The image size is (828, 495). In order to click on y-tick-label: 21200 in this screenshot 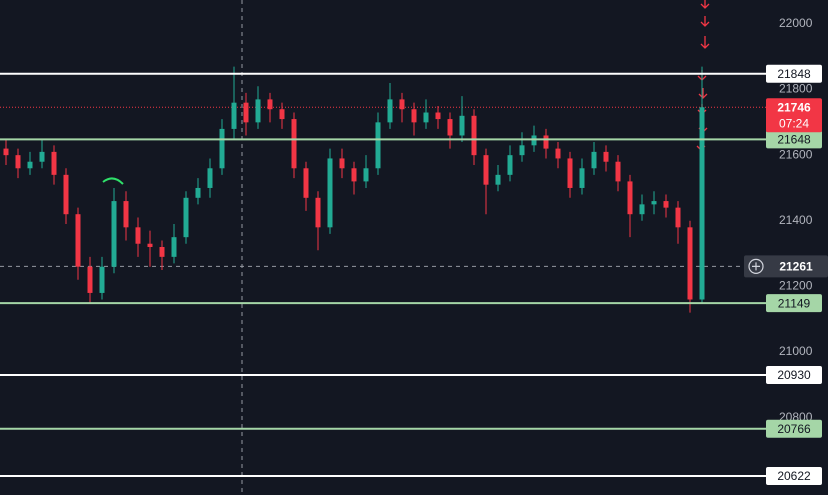, I will do `click(796, 286)`.